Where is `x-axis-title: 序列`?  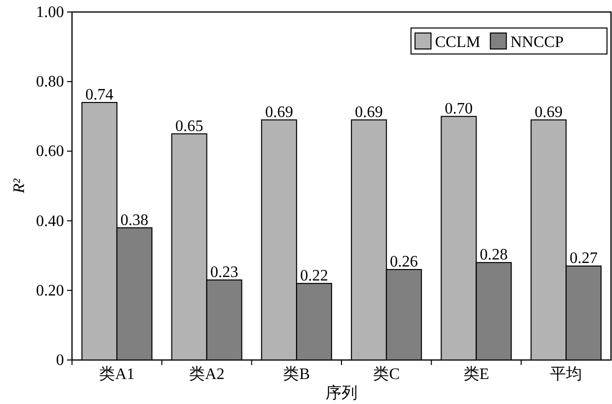 x-axis-title: 序列 is located at coordinates (342, 393).